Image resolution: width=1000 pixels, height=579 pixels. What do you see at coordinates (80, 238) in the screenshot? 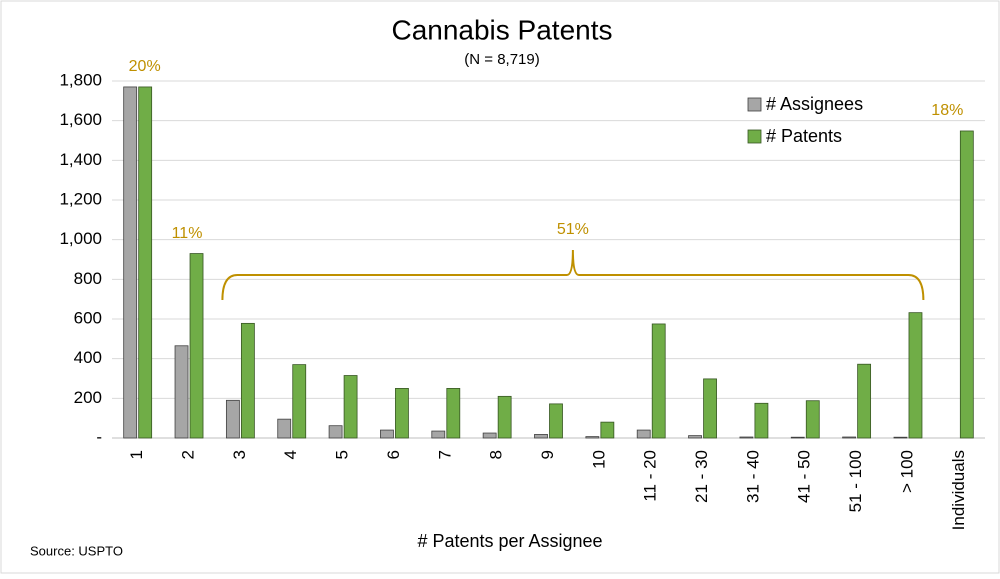
I see `y-tick-label: 1,000` at bounding box center [80, 238].